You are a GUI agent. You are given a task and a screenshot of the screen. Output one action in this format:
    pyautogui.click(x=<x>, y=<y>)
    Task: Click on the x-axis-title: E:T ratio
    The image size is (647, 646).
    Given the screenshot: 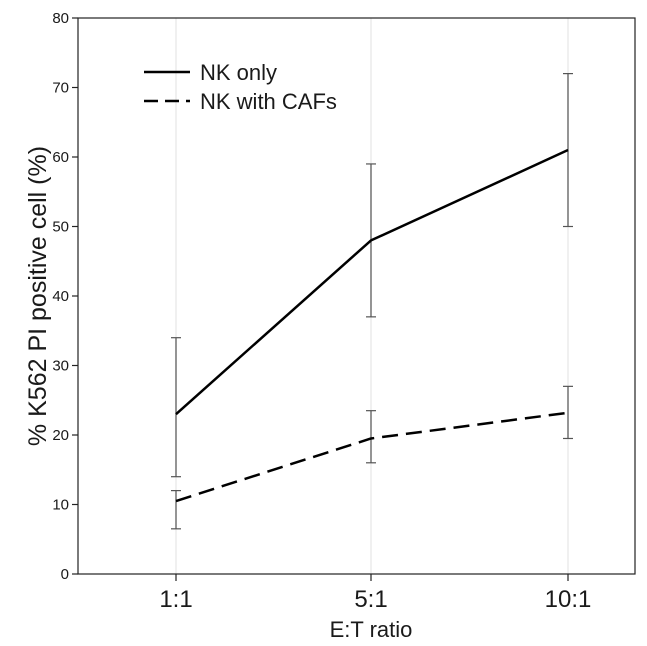 What is the action you would take?
    pyautogui.click(x=371, y=629)
    